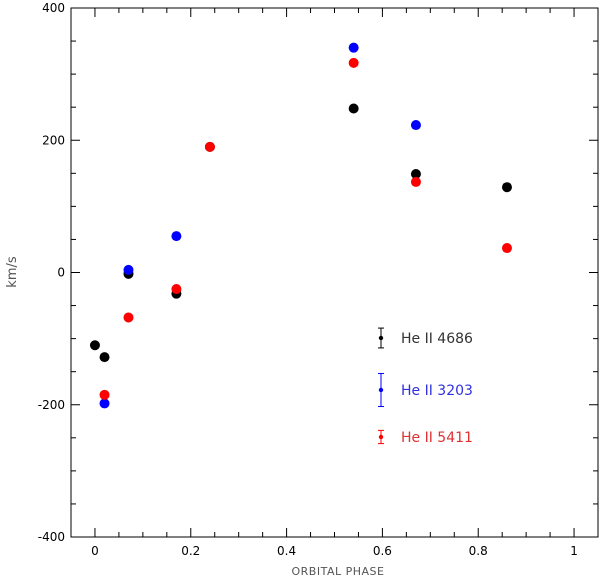  What do you see at coordinates (53, 140) in the screenshot?
I see `y-tick-label: 200` at bounding box center [53, 140].